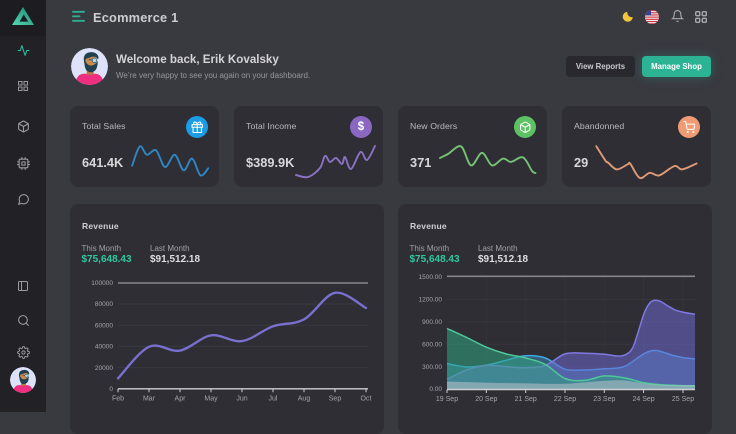  I want to click on svg-text: 900.00, so click(432, 322).